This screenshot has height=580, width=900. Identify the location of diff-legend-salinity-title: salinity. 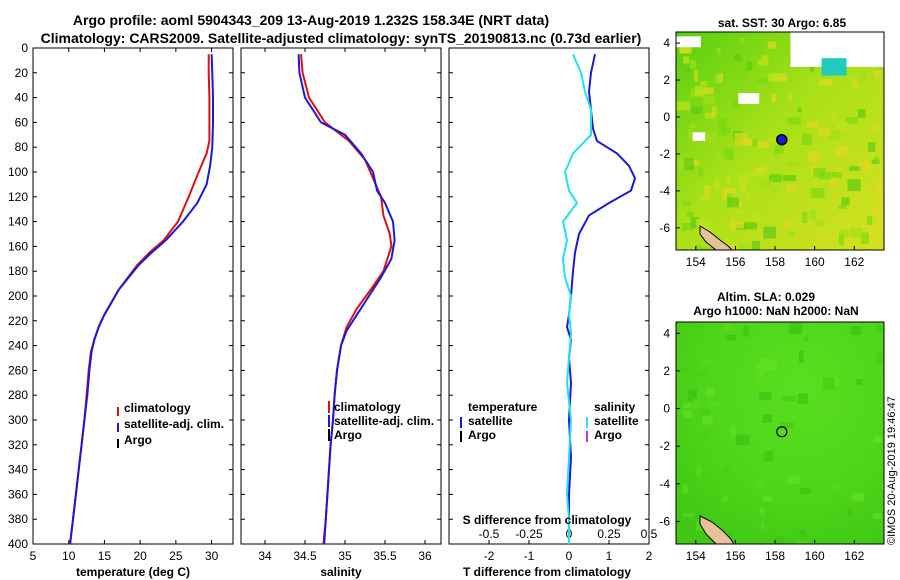
(615, 407).